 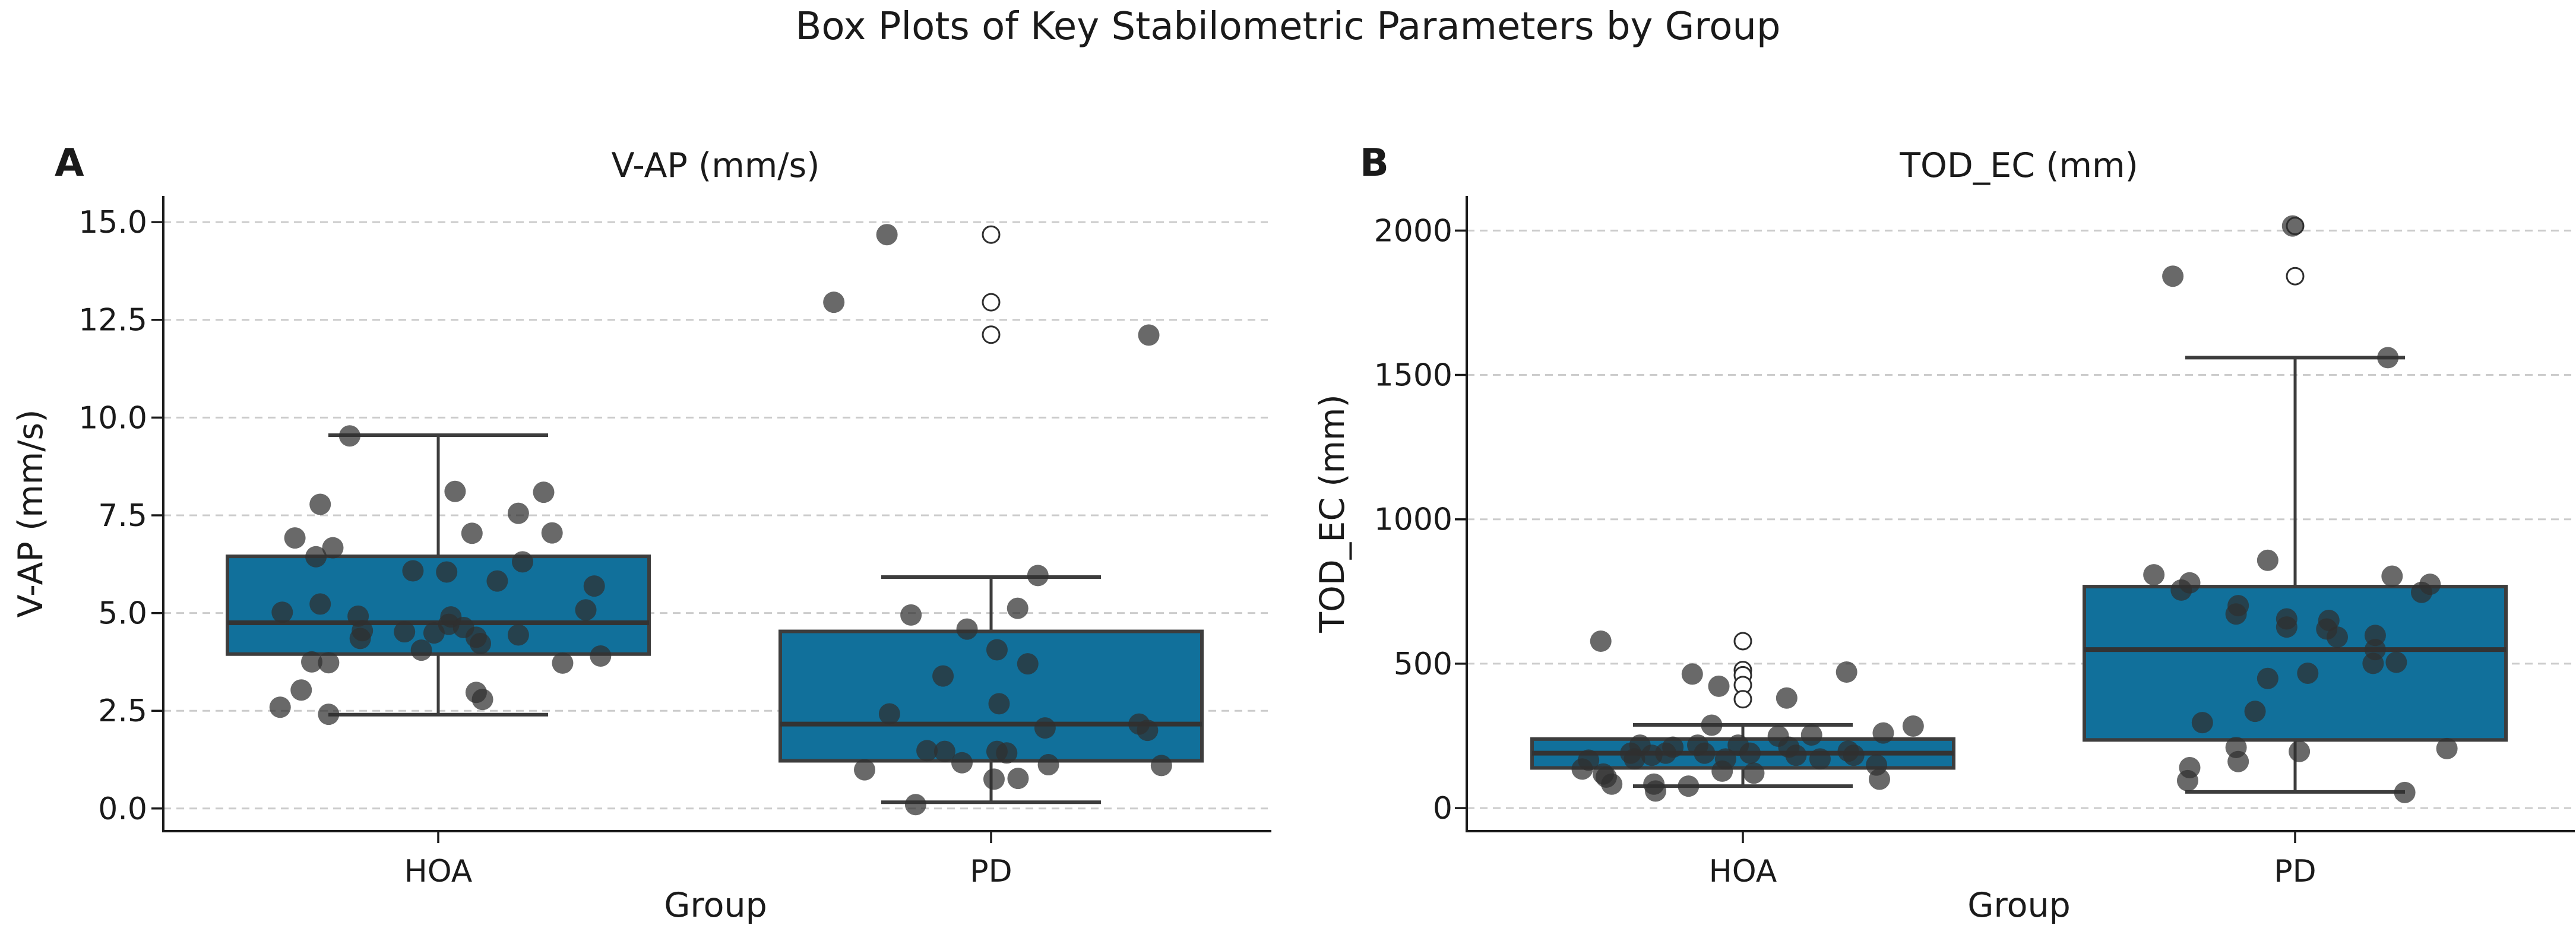 I want to click on x-tick-label-hoa: HOA, so click(x=438, y=871).